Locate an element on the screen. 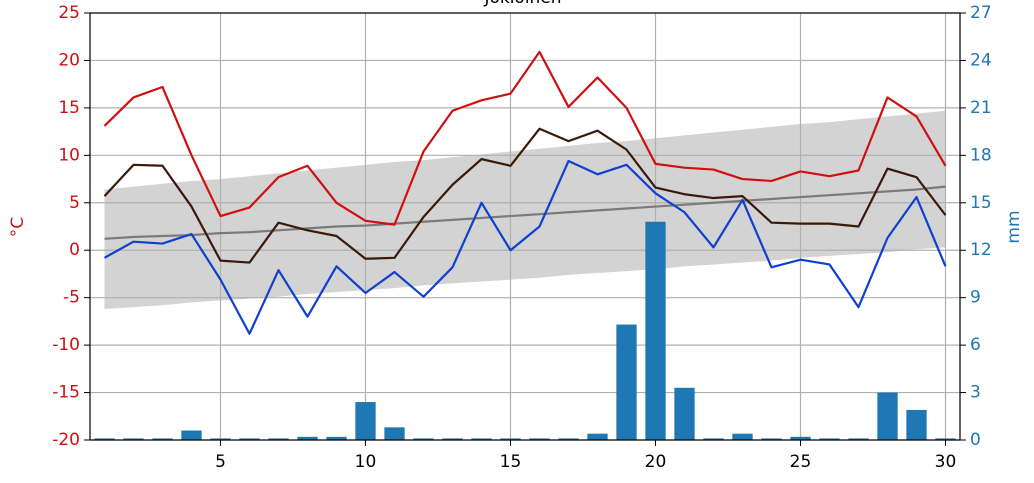  y2-tick-label: 24 is located at coordinates (981, 60).